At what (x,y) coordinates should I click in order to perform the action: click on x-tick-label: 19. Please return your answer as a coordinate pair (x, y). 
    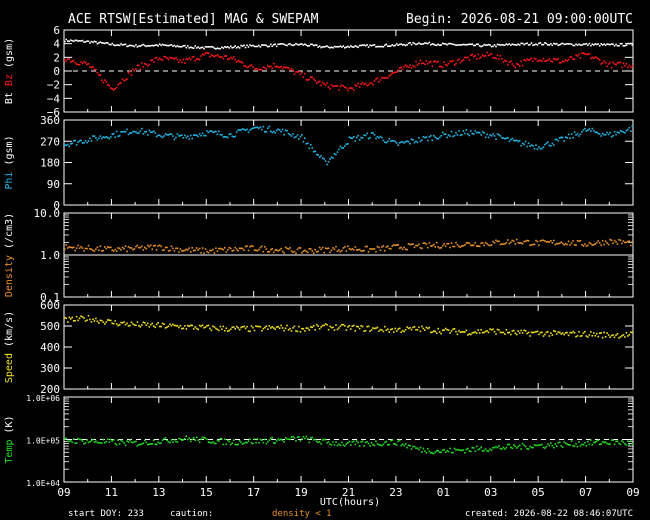
    Looking at the image, I should click on (300, 492).